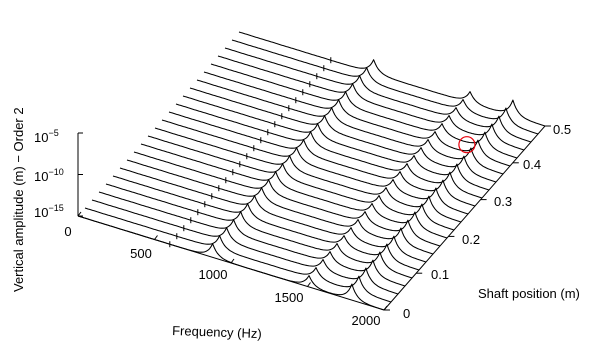  What do you see at coordinates (366, 320) in the screenshot?
I see `frequency-tick-label-2000: 2000` at bounding box center [366, 320].